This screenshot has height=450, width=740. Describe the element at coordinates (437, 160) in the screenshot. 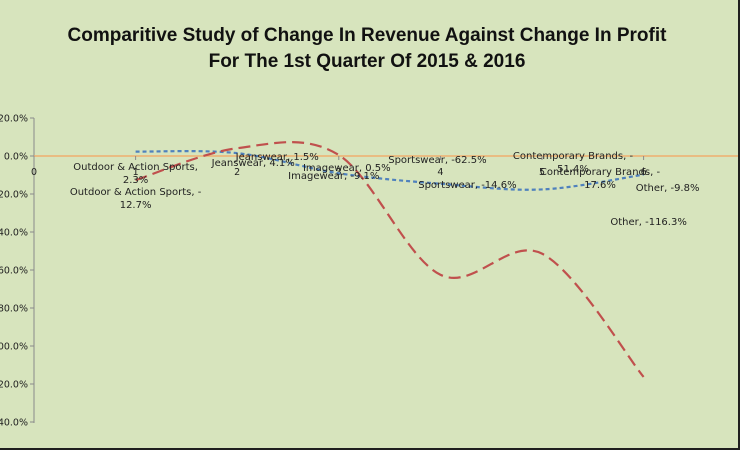

I see `data-label: Sportswear, -62.5%` at that location.